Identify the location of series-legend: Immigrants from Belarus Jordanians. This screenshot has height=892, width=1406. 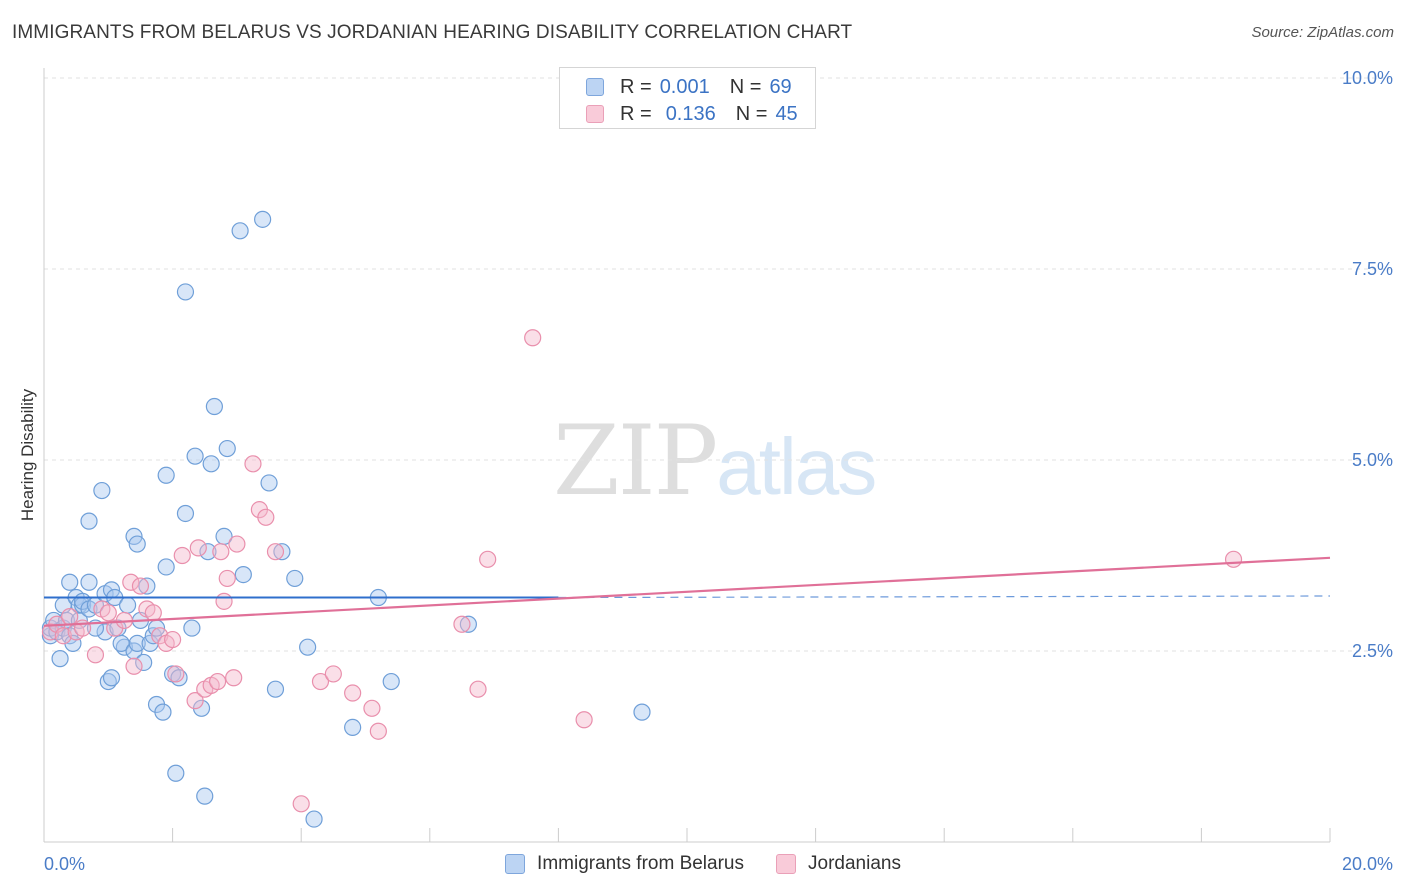
(703, 864).